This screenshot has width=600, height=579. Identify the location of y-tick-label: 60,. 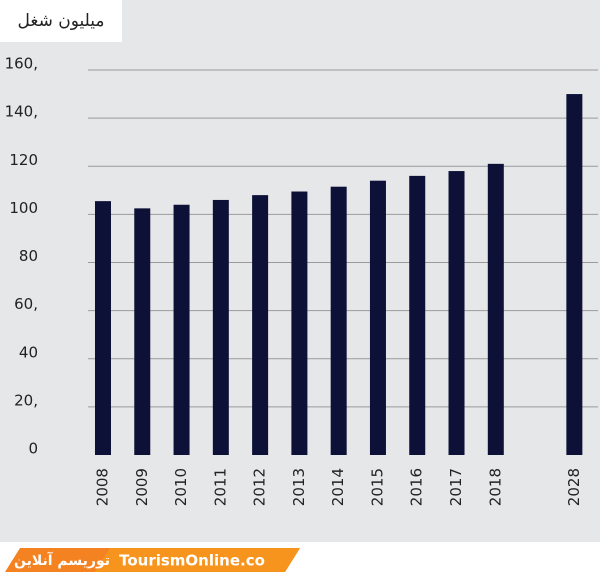
(26, 304).